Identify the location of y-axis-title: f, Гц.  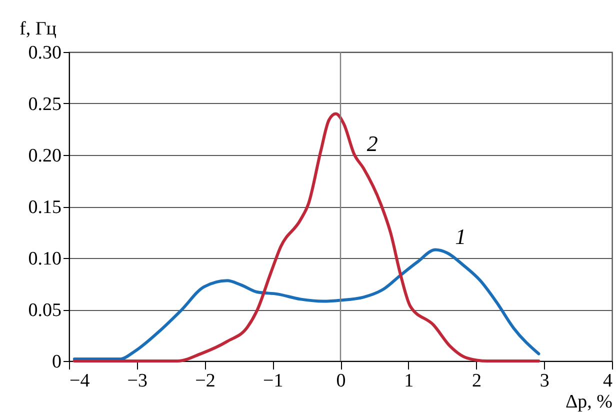
(38, 29).